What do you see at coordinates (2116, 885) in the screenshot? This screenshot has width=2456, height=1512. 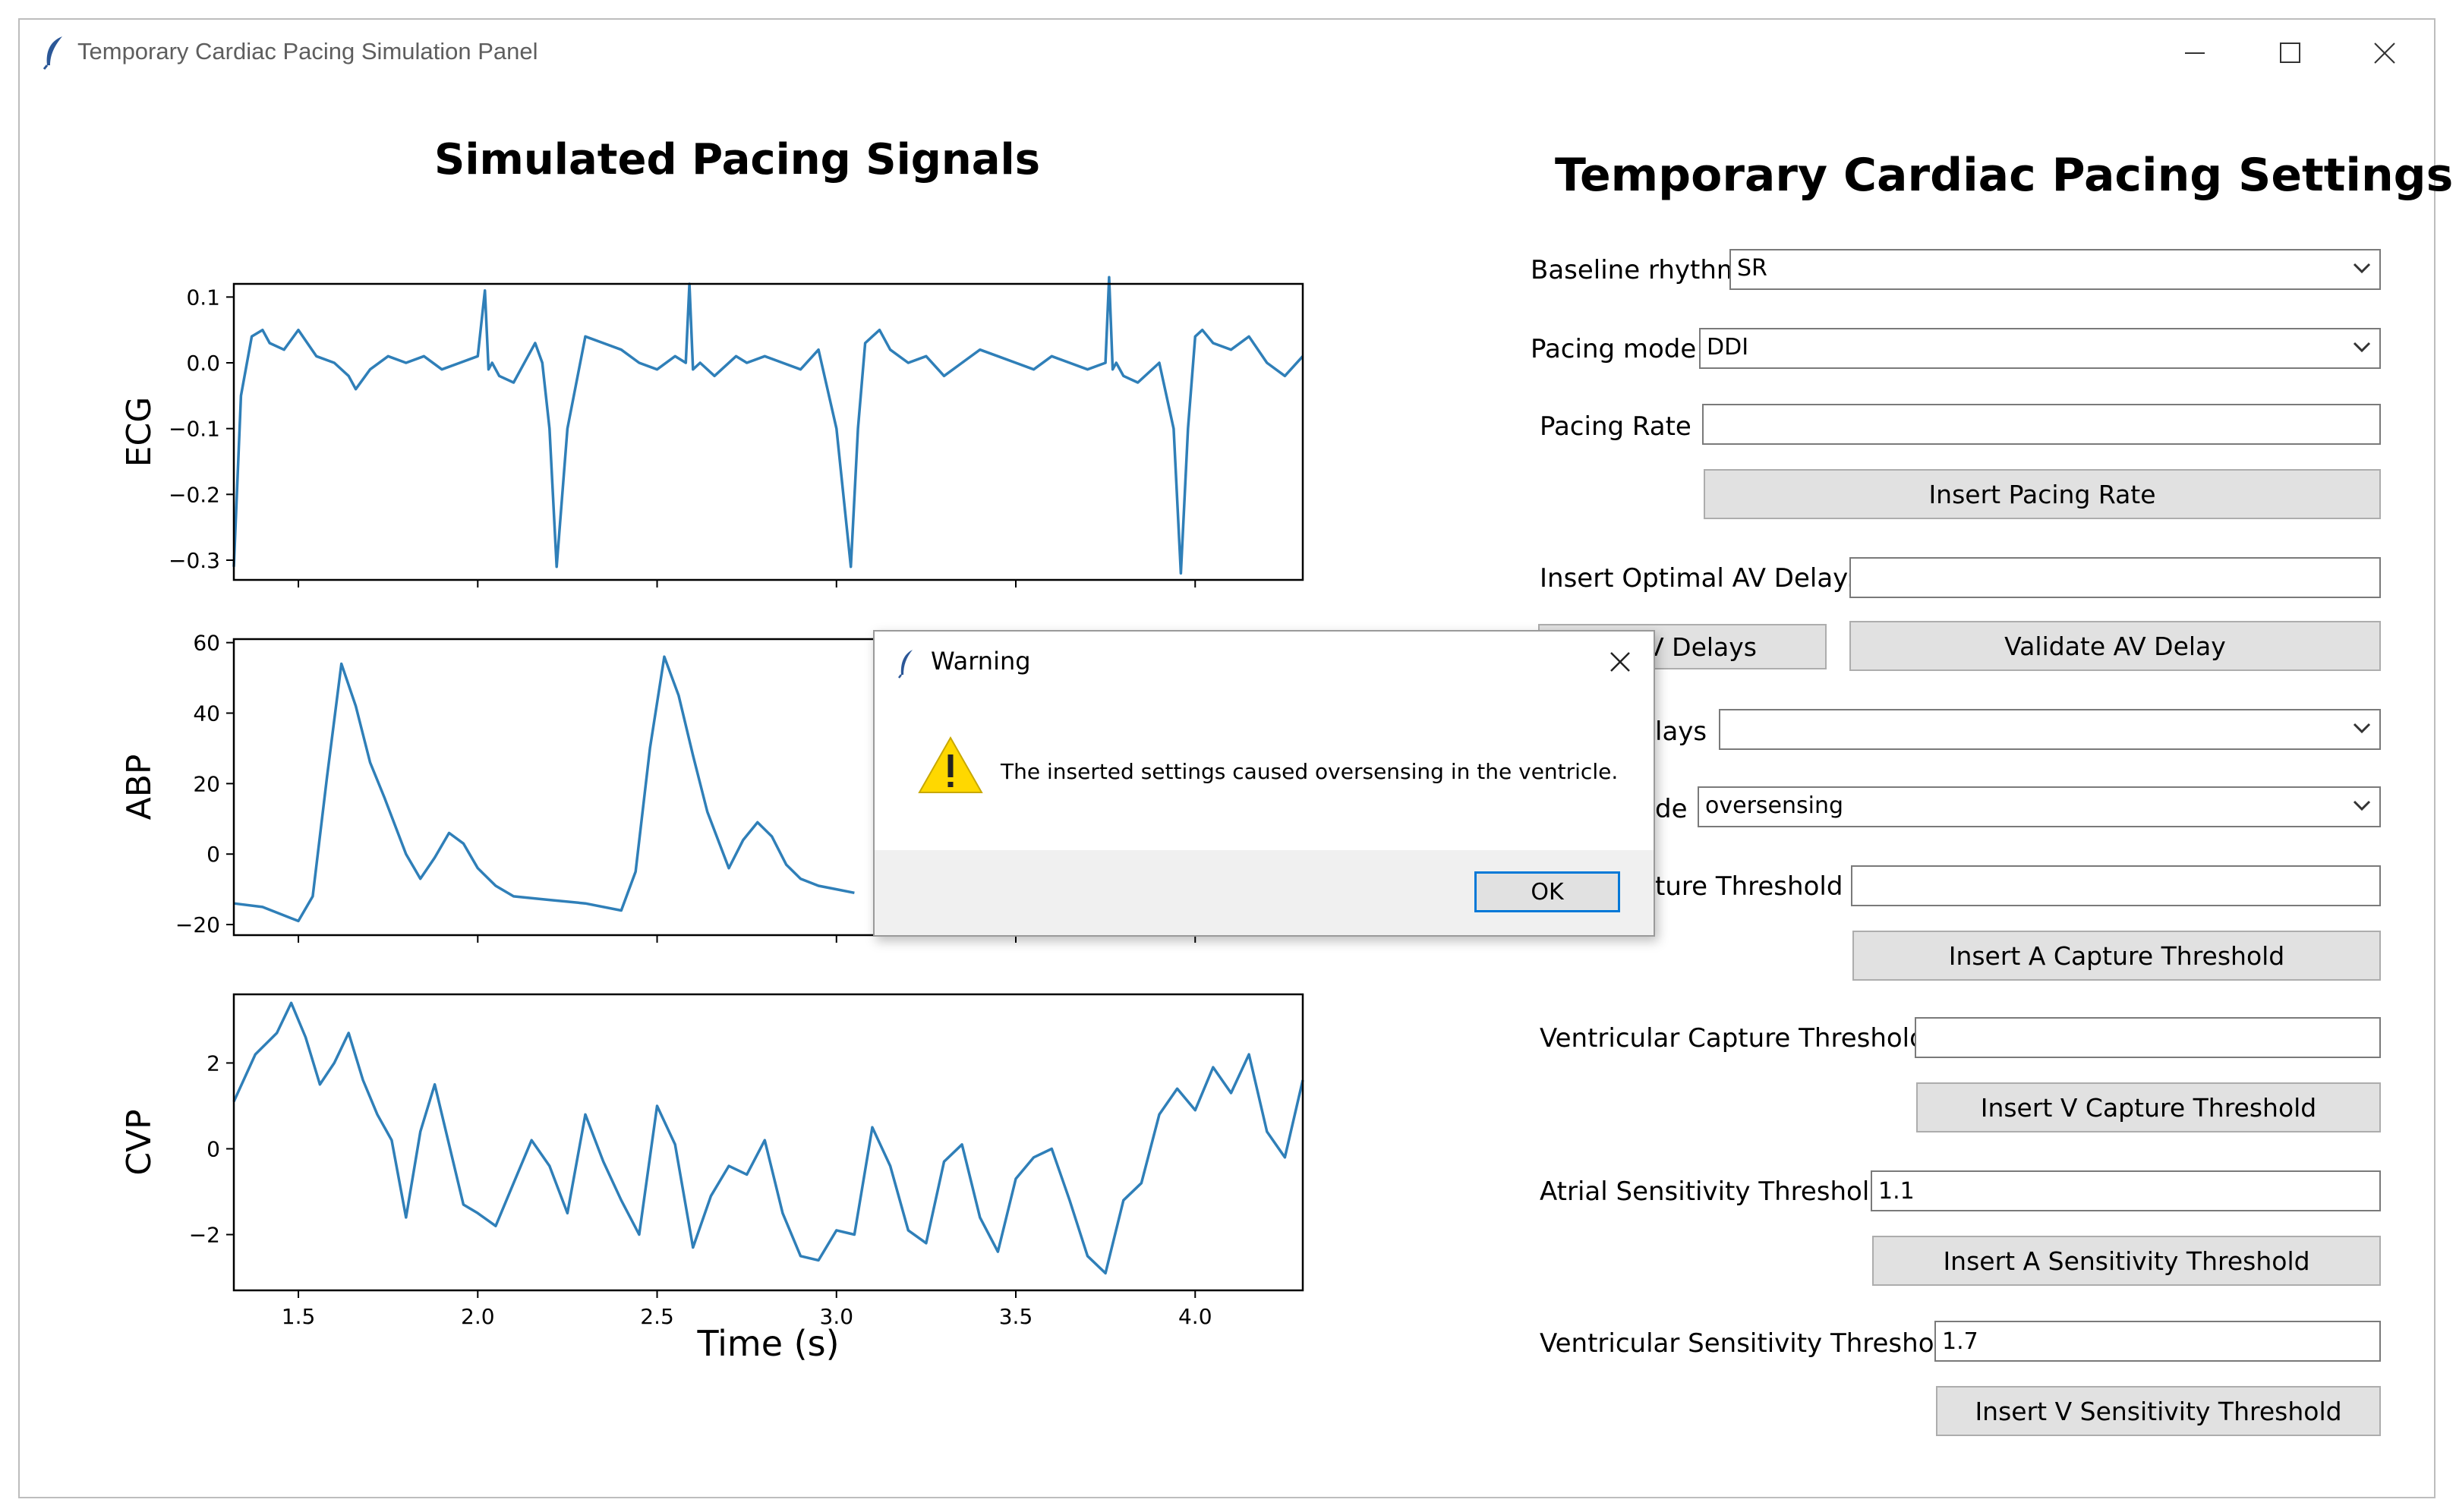 I see `a-capture-threshold-input` at bounding box center [2116, 885].